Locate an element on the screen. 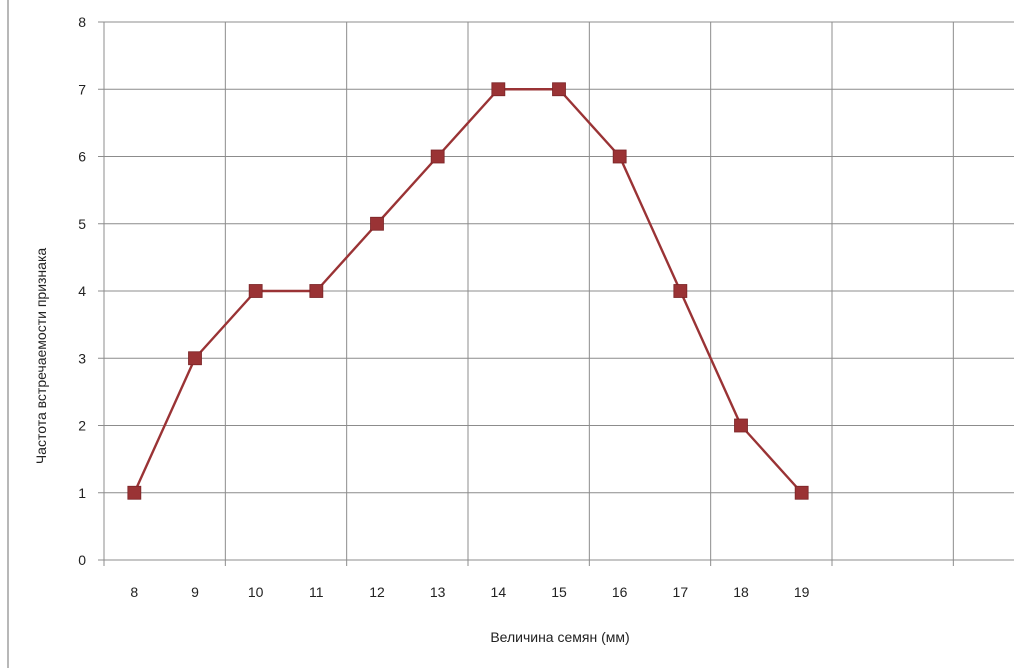 The image size is (1026, 668). x-tick-label: 16 is located at coordinates (620, 592).